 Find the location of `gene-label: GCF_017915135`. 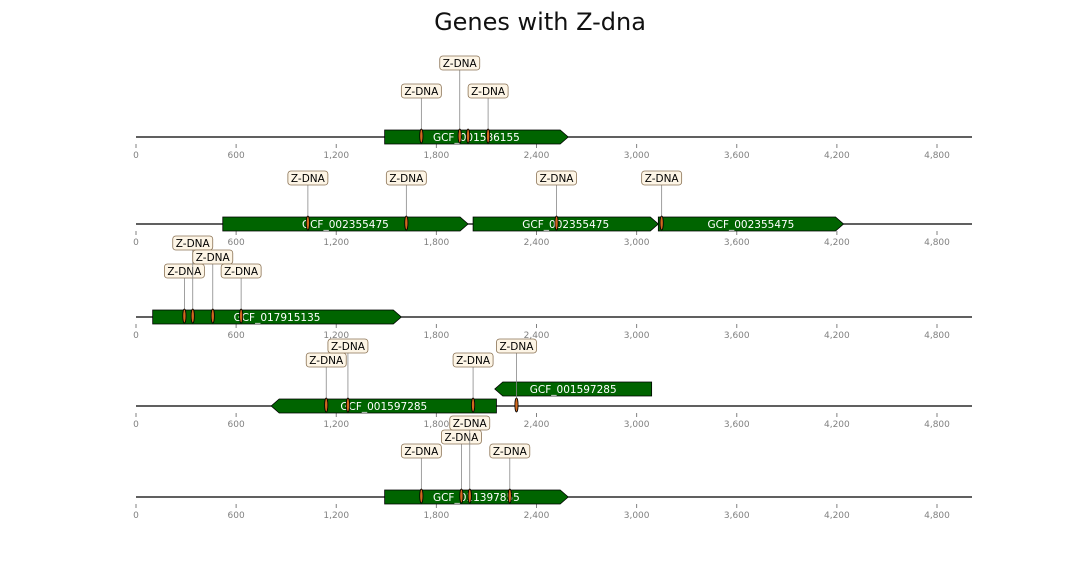

gene-label: GCF_017915135 is located at coordinates (277, 318).